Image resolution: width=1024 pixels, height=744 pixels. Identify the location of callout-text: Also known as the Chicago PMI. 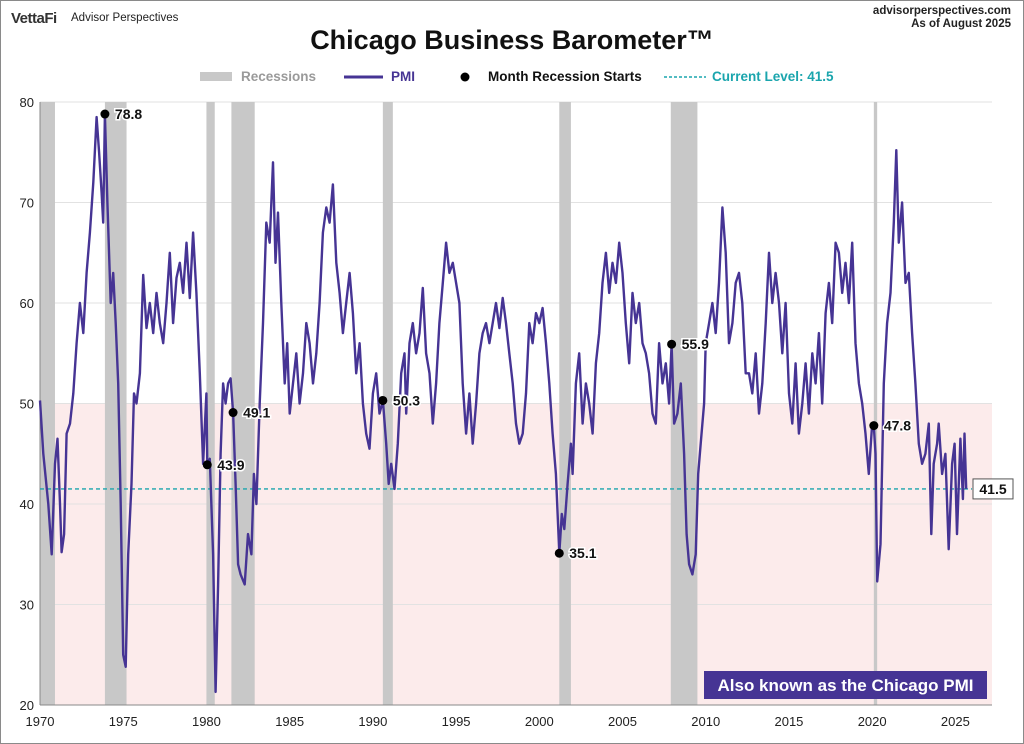
(846, 685).